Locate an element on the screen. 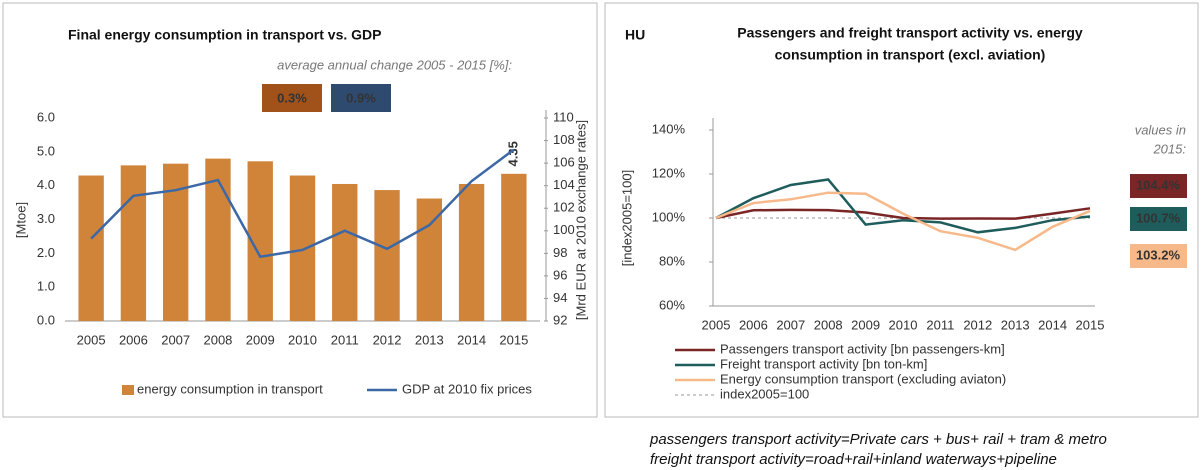  y-tick-label: 3.0 is located at coordinates (46, 218).